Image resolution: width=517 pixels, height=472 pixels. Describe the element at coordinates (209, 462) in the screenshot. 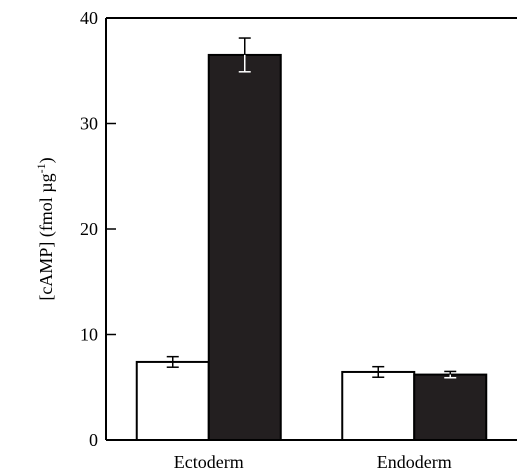

I see `x-tick-label: Ectoderm` at that location.